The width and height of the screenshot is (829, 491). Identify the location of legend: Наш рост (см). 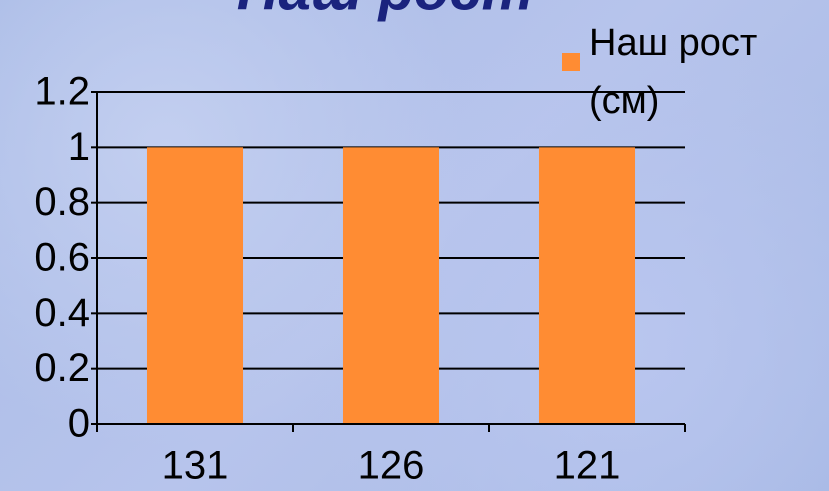
(692, 72).